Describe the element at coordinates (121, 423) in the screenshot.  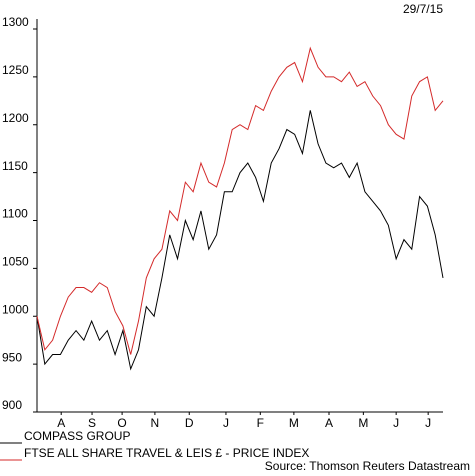
I see `x-tick-label: O` at that location.